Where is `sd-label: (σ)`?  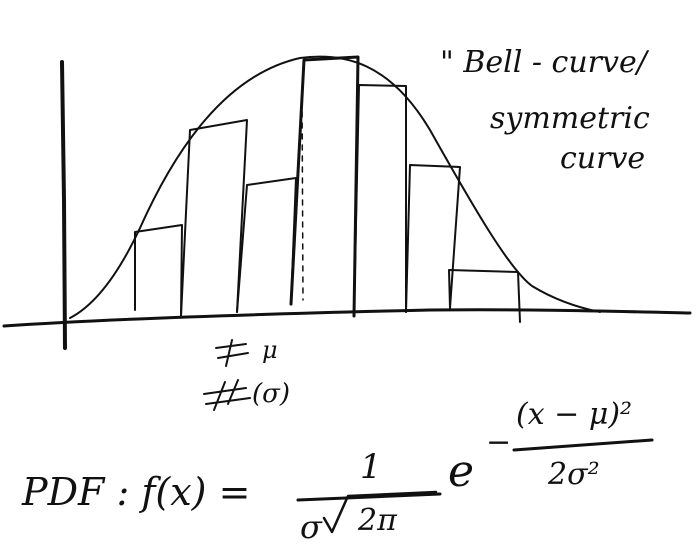
sd-label: (σ) is located at coordinates (271, 394).